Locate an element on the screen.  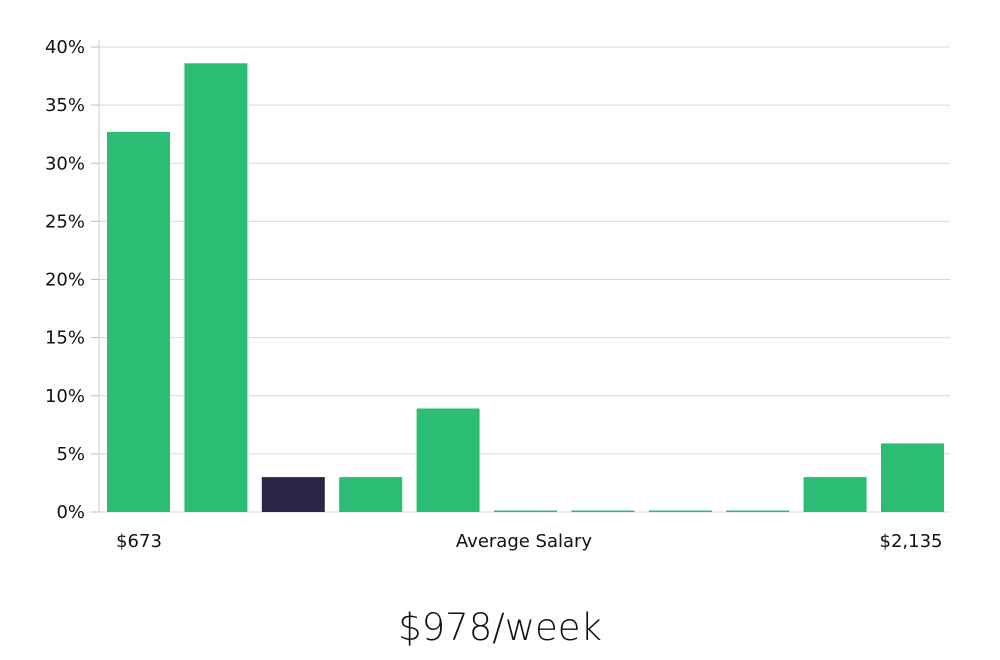
y-tick-label: 25% is located at coordinates (65, 221).